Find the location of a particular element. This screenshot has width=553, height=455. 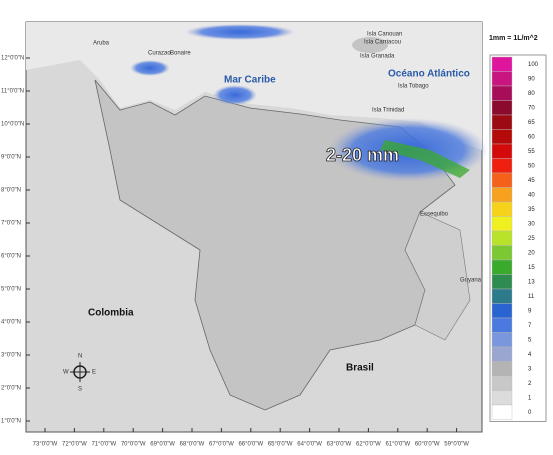

legend-value: 50 is located at coordinates (531, 166).